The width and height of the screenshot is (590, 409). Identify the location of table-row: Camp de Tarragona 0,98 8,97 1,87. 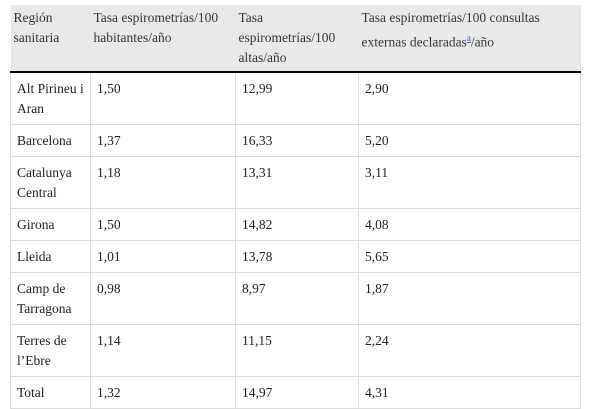
(295, 298).